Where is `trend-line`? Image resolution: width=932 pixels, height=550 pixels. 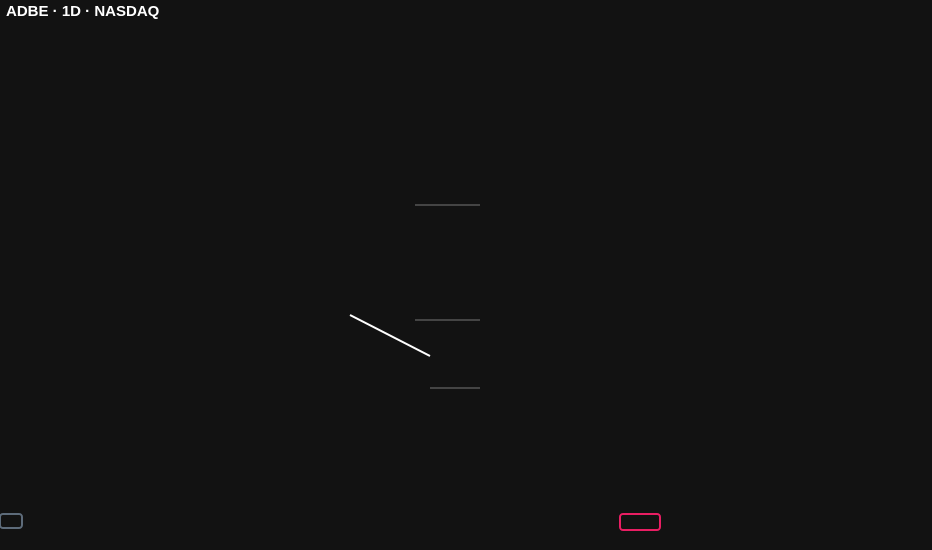
trend-line is located at coordinates (390, 335).